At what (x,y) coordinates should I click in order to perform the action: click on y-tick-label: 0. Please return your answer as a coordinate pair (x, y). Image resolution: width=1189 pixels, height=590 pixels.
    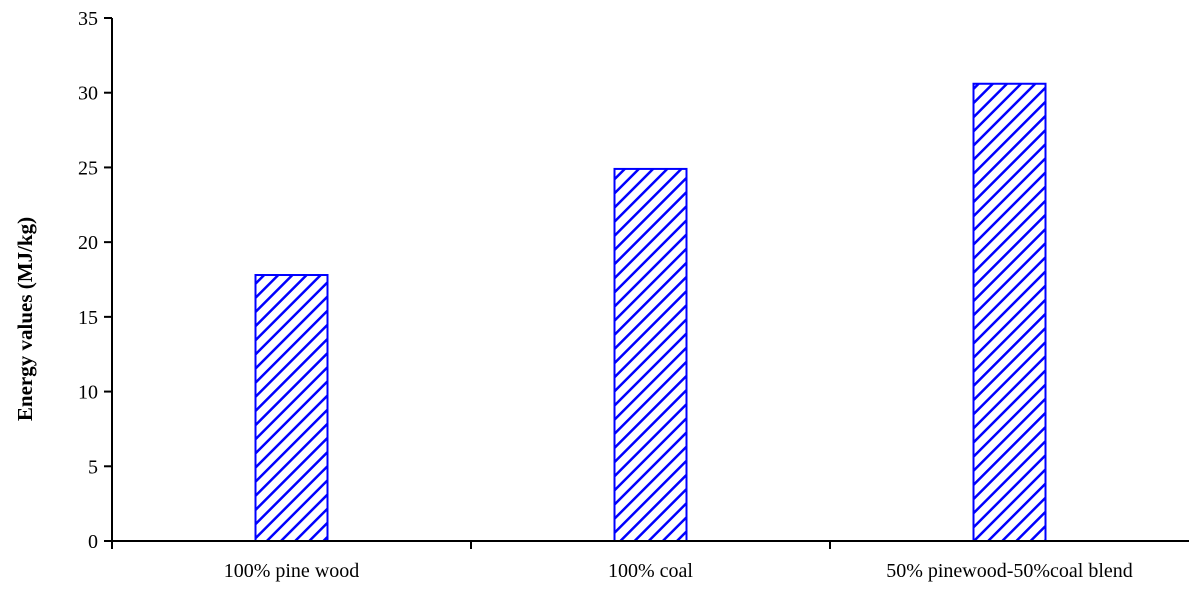
    Looking at the image, I should click on (93, 542).